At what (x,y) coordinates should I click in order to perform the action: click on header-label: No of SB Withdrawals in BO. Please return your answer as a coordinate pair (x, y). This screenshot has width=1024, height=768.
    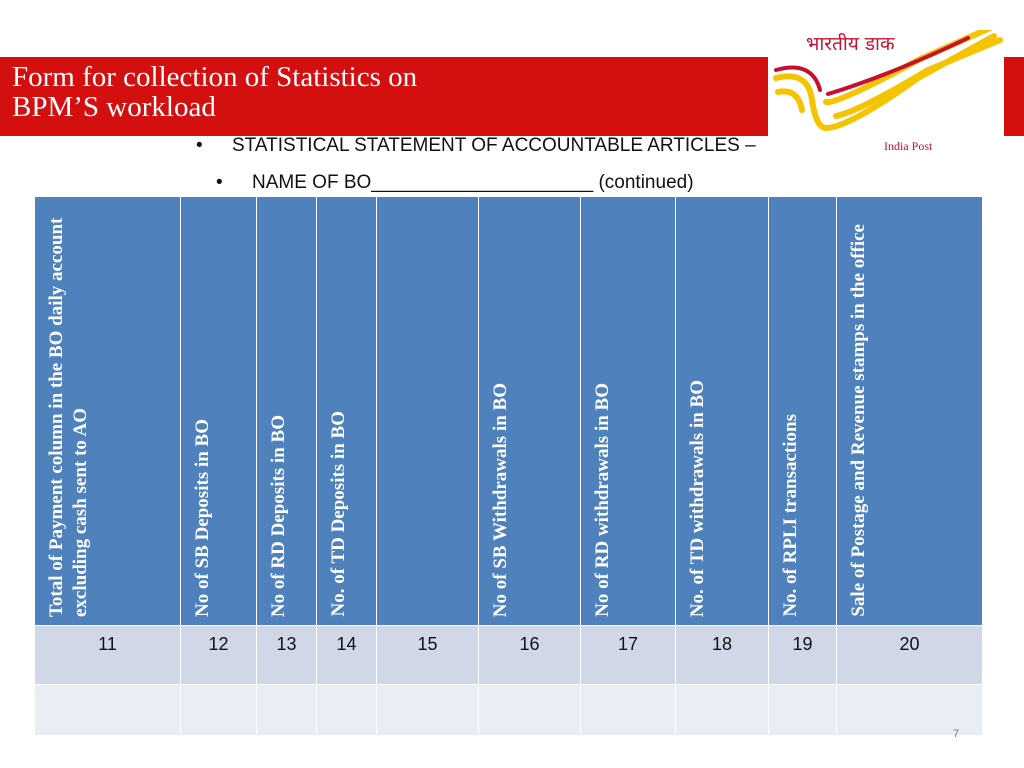
    Looking at the image, I should click on (500, 499).